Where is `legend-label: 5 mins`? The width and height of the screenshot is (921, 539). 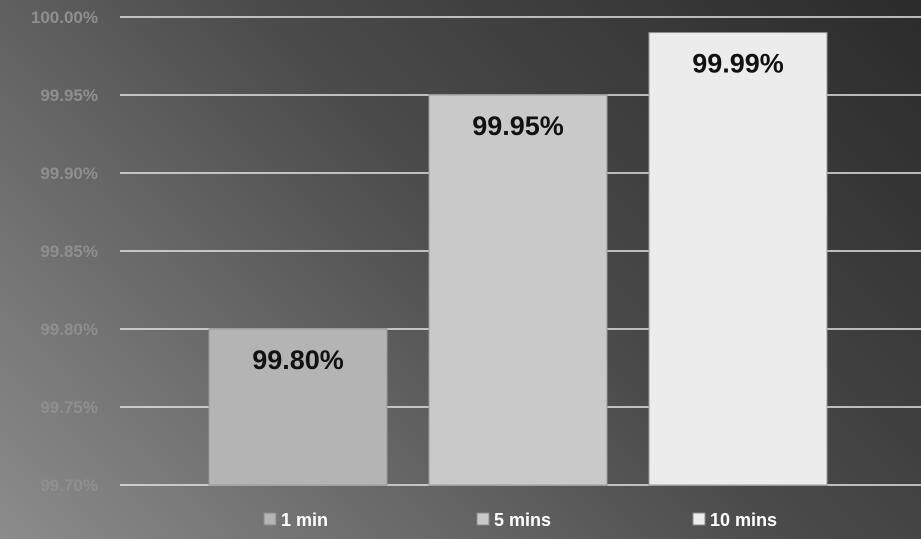
legend-label: 5 mins is located at coordinates (522, 520).